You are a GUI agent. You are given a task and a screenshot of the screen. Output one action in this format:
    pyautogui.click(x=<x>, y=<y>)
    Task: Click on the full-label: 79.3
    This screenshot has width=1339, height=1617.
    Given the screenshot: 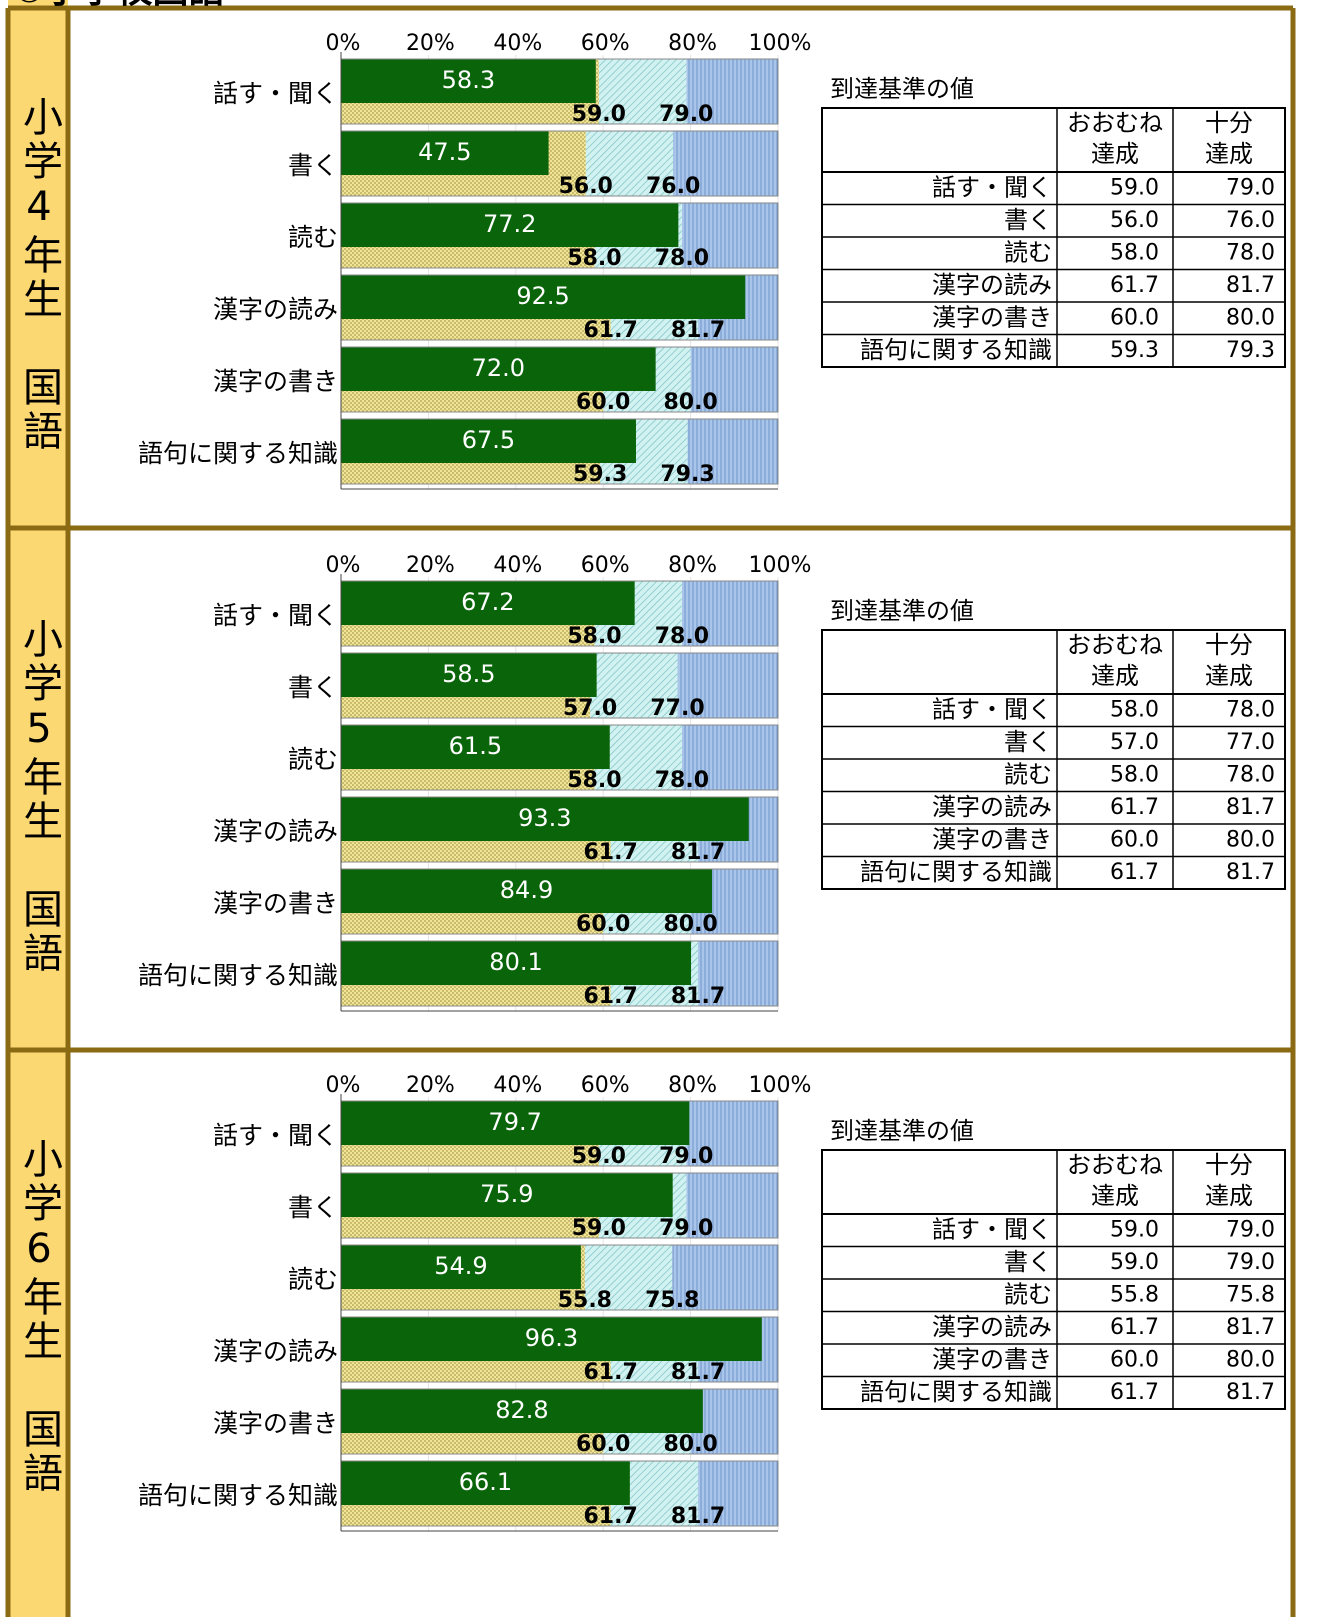 What is the action you would take?
    pyautogui.click(x=687, y=474)
    